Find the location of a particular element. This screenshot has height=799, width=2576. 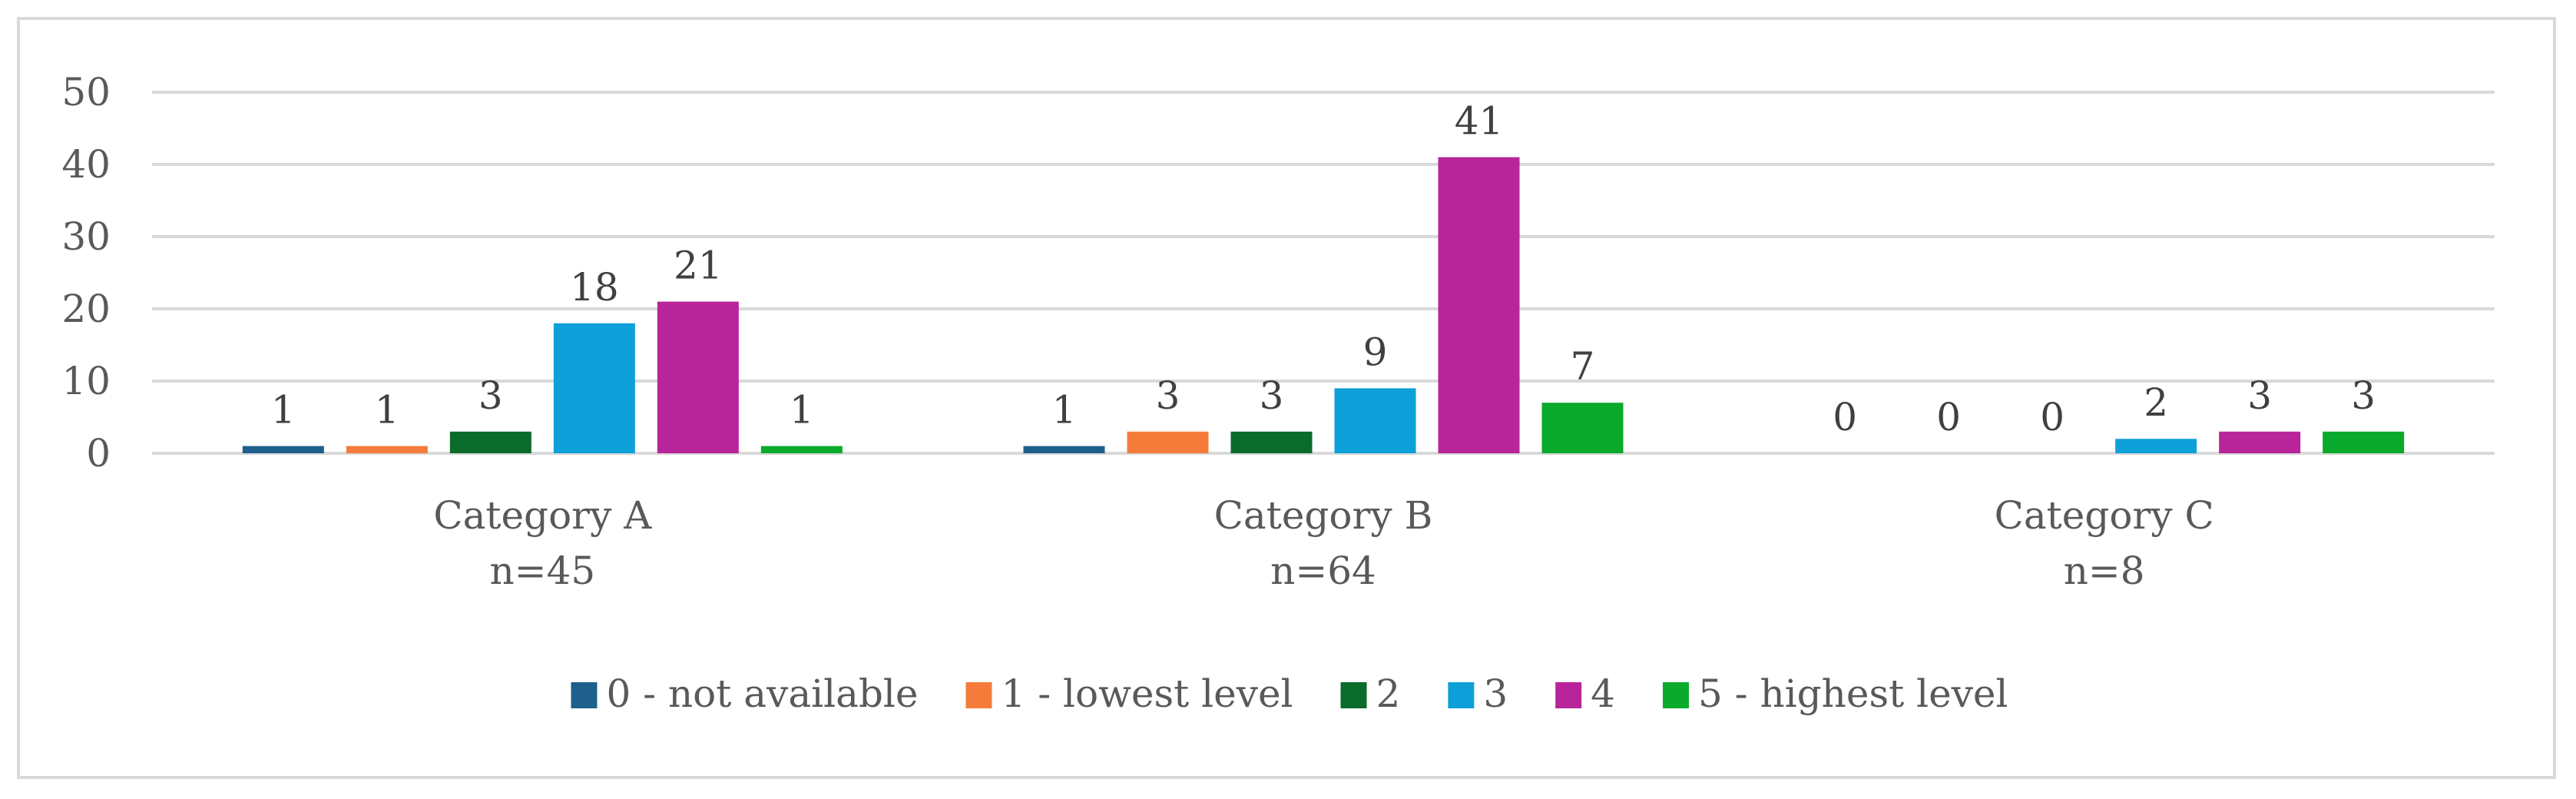

legend-item: 0 - not available is located at coordinates (745, 693).